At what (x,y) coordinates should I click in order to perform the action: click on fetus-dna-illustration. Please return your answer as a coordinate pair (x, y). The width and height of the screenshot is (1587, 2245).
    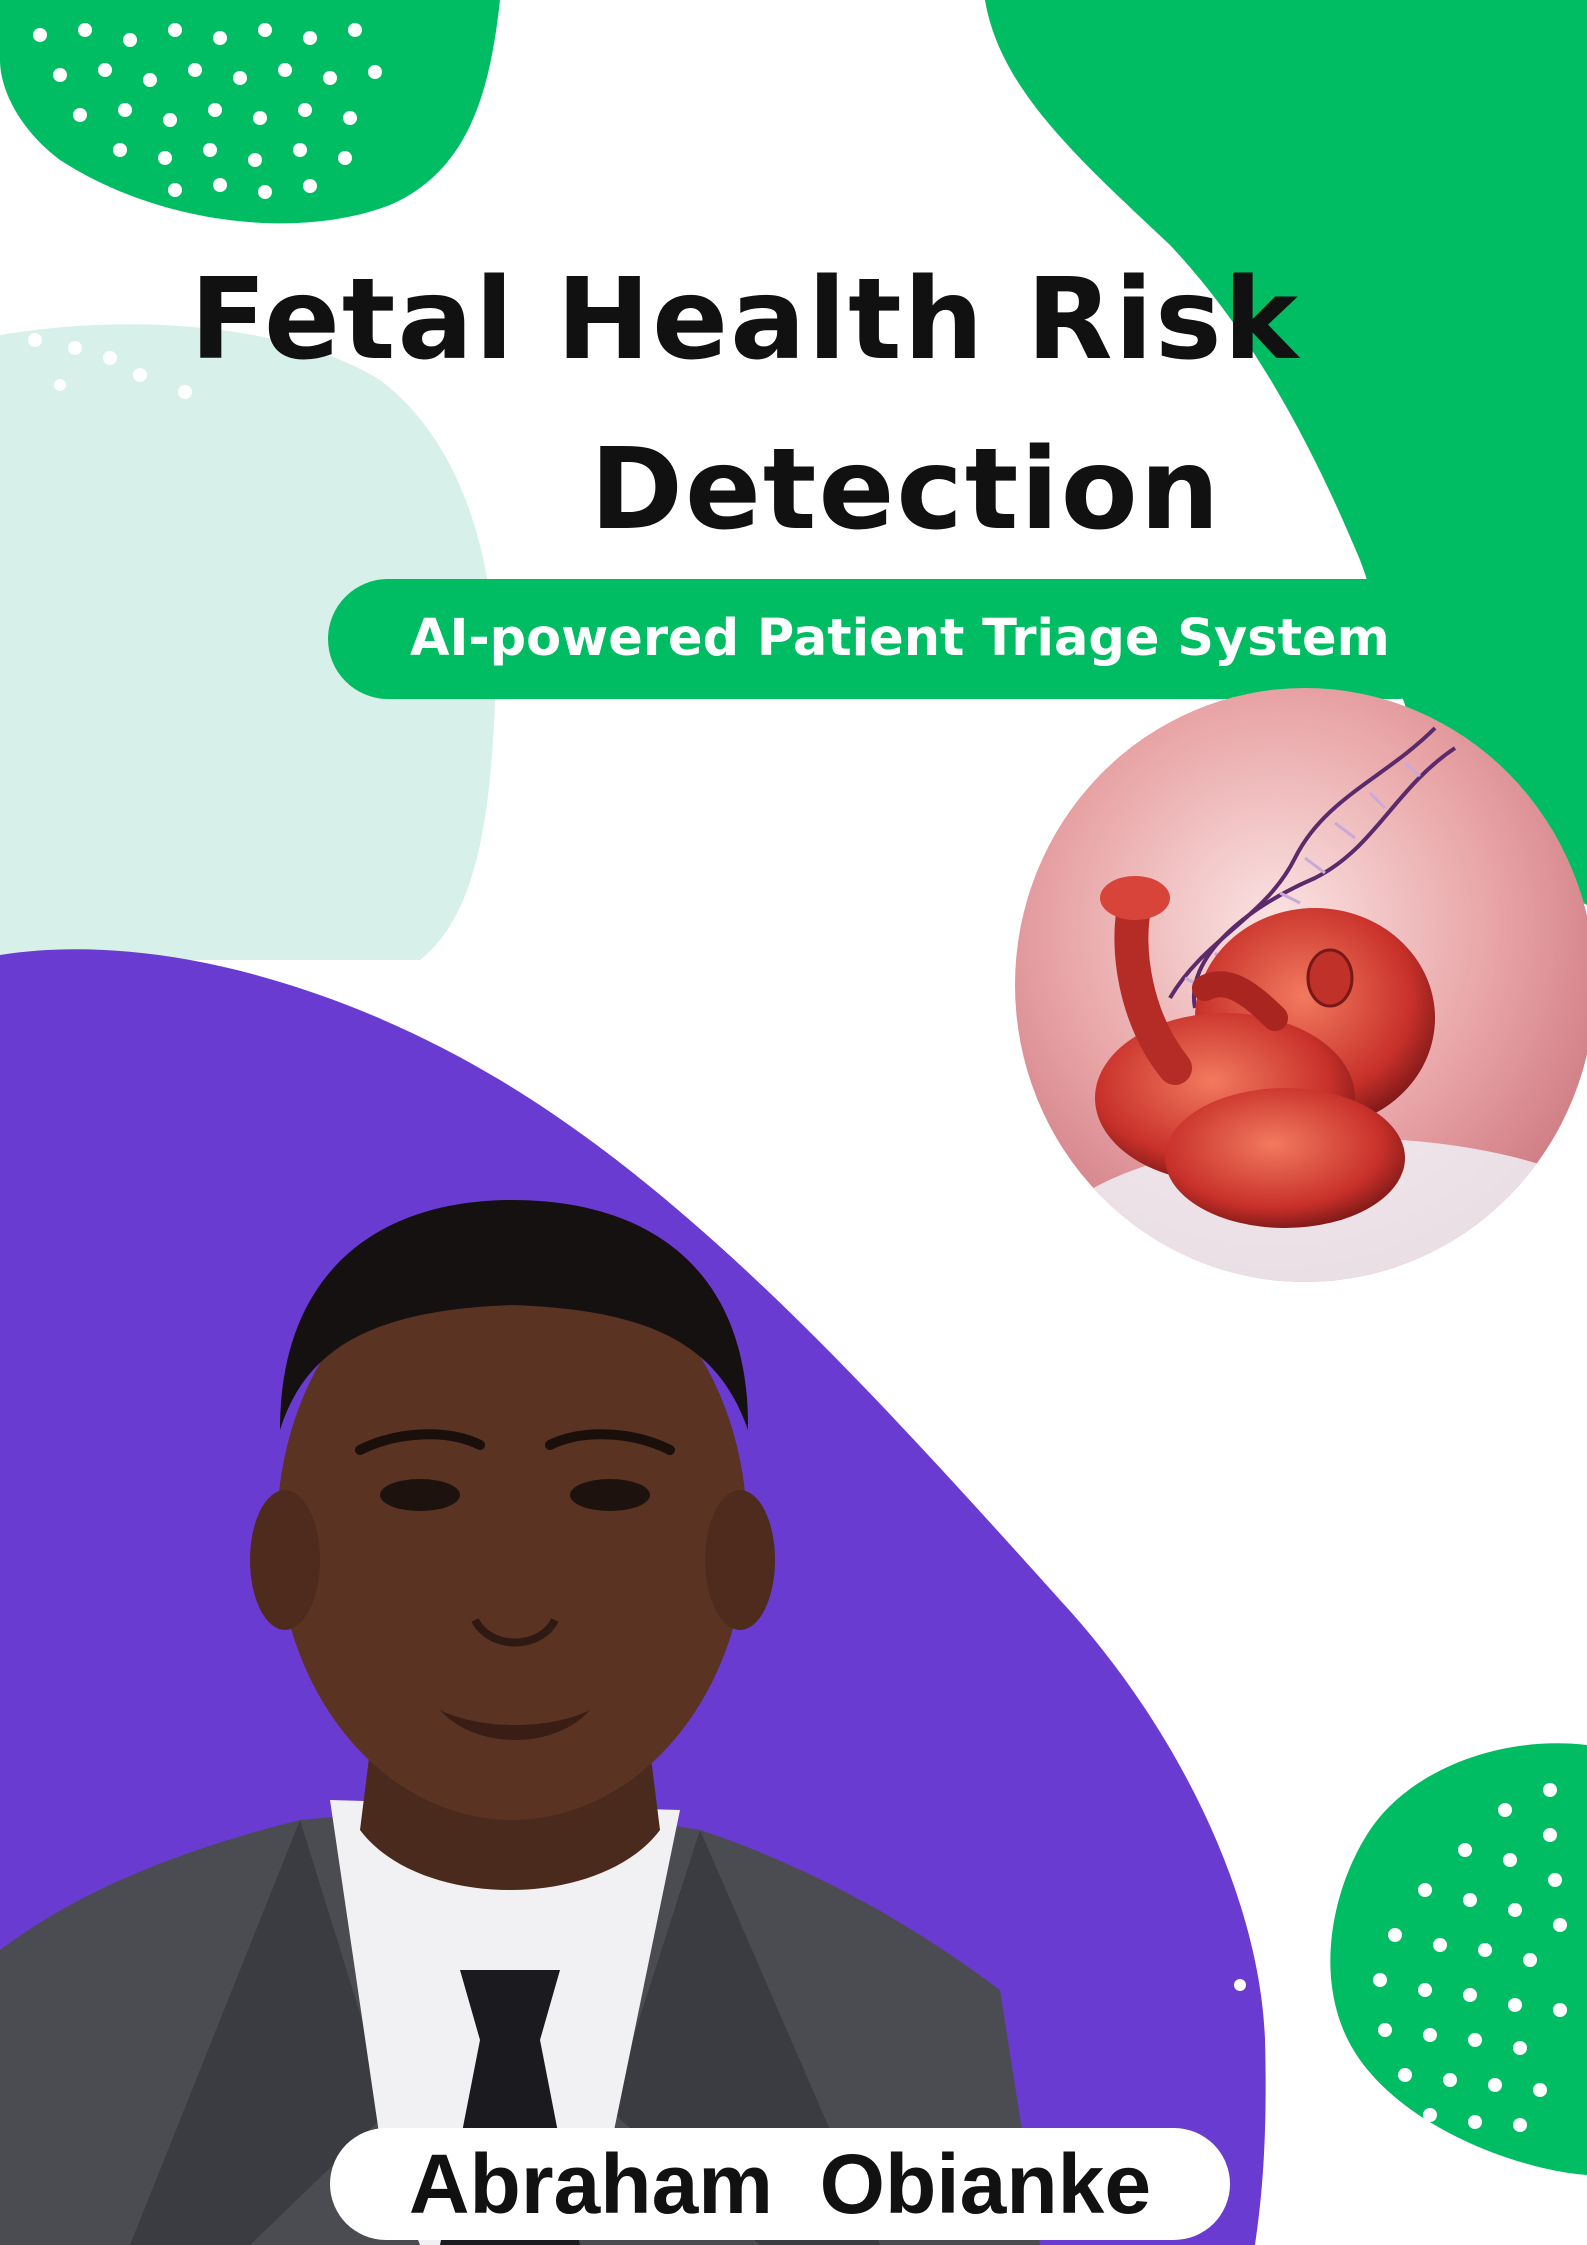
    Looking at the image, I should click on (1301, 985).